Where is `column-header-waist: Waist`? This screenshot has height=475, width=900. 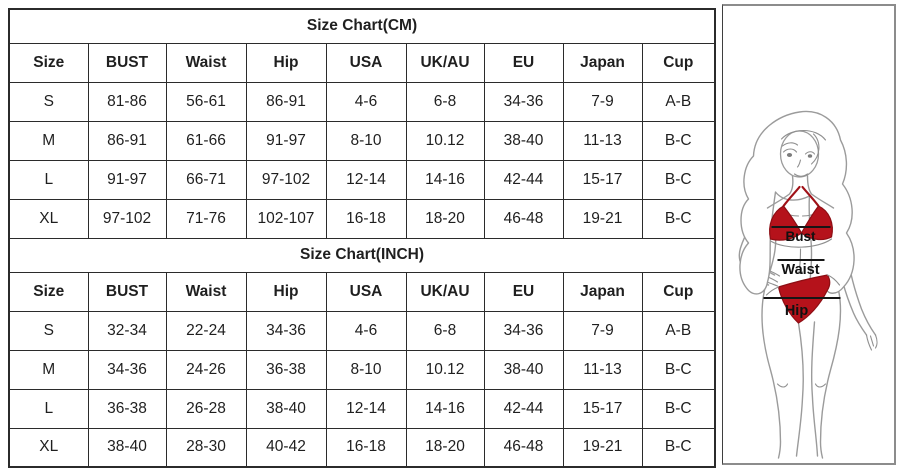 column-header-waist: Waist is located at coordinates (206, 62).